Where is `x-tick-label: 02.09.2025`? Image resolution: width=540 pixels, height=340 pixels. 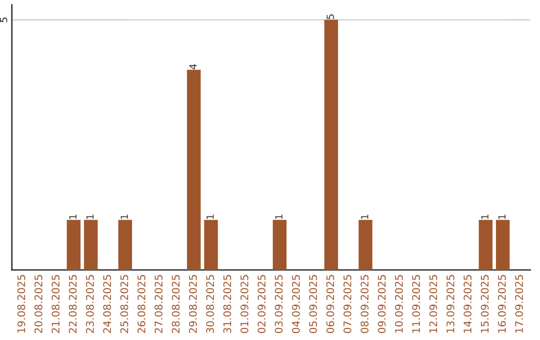
x-tick-label: 02.09.2025 is located at coordinates (262, 304).